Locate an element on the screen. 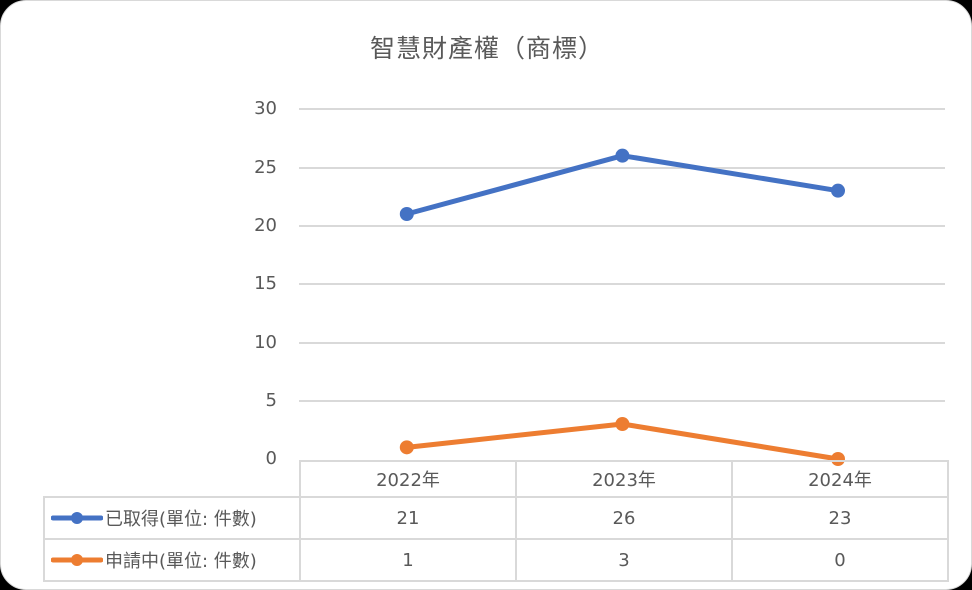  category-label: 2024年 is located at coordinates (840, 479).